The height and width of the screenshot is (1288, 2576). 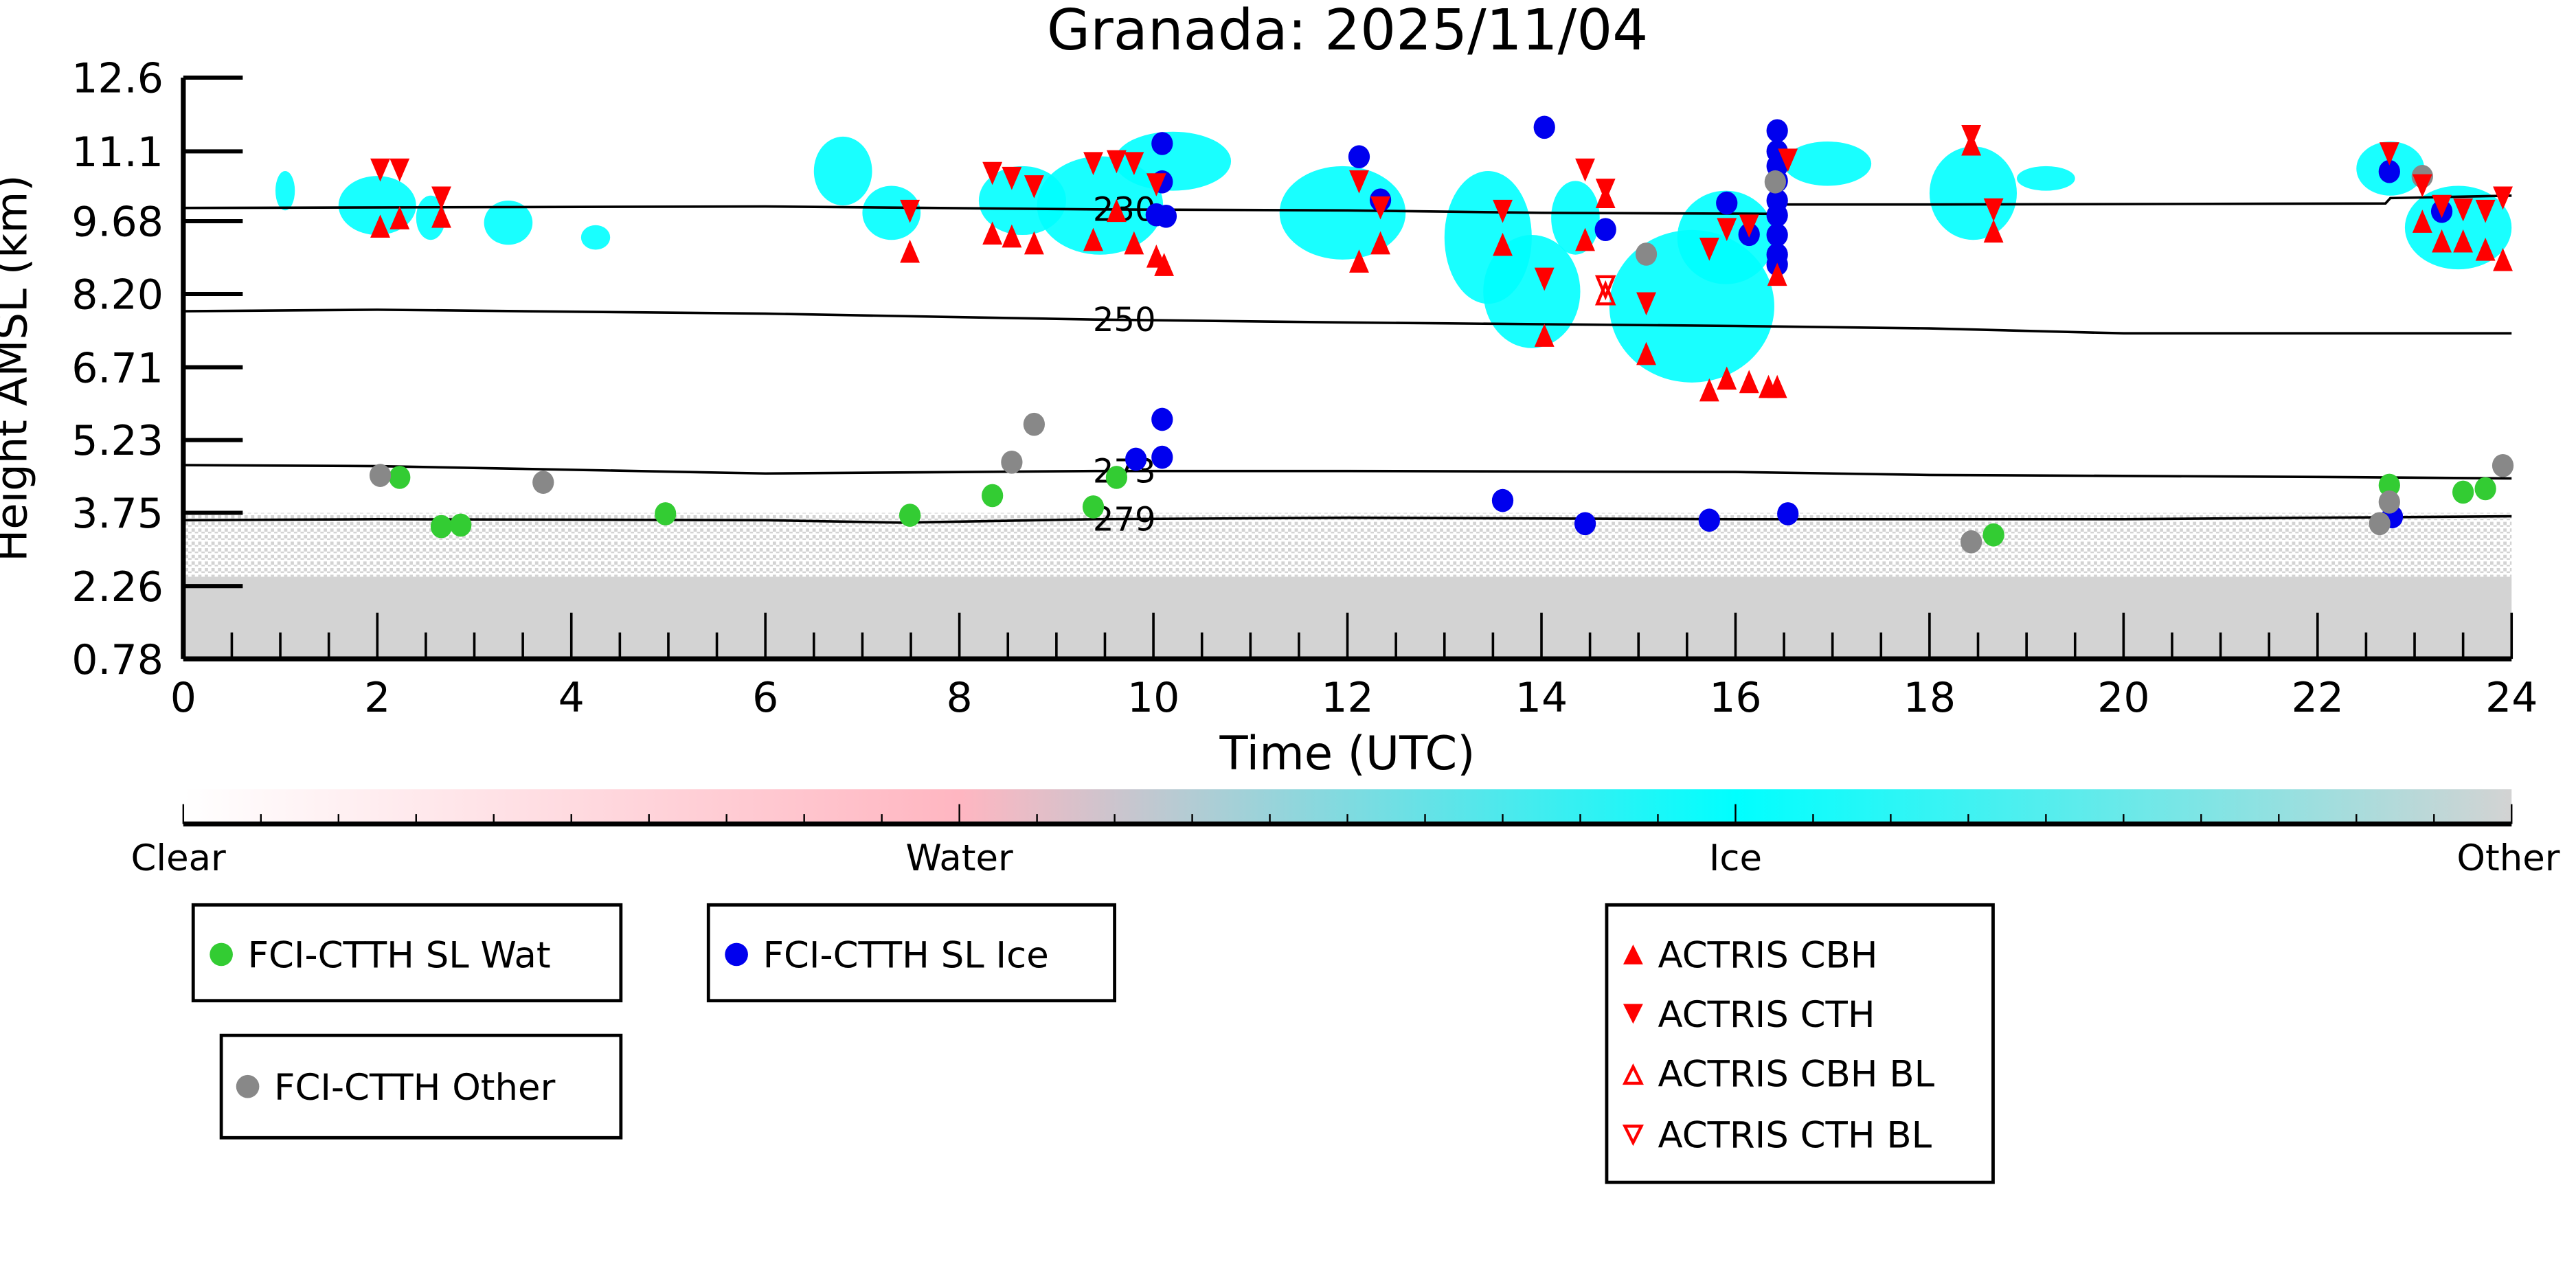 I want to click on legend-ice: FCI-CTTH SL Ice, so click(x=911, y=953).